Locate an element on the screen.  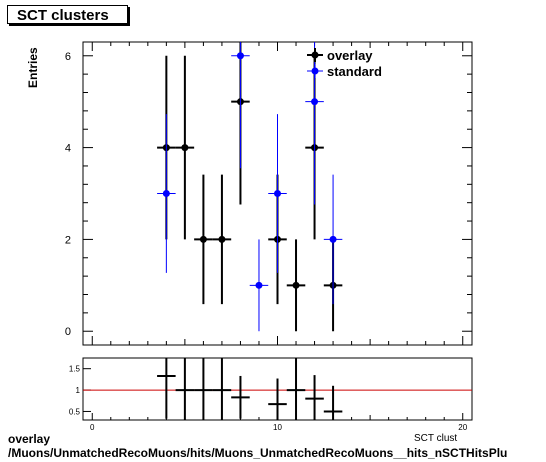
ratio-x-tick-label: 20 is located at coordinates (462, 427).